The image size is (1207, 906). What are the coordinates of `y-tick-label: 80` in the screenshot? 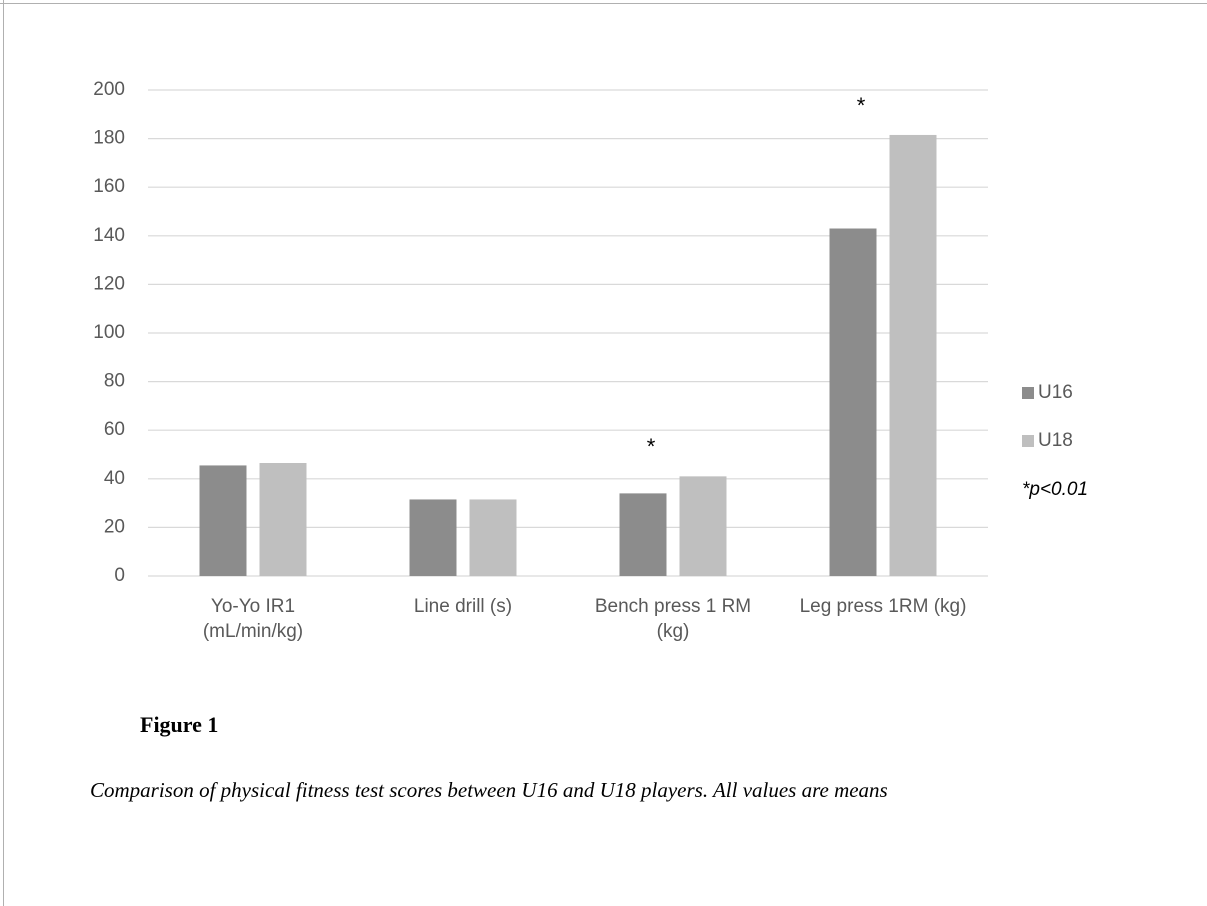 It's located at (114, 381).